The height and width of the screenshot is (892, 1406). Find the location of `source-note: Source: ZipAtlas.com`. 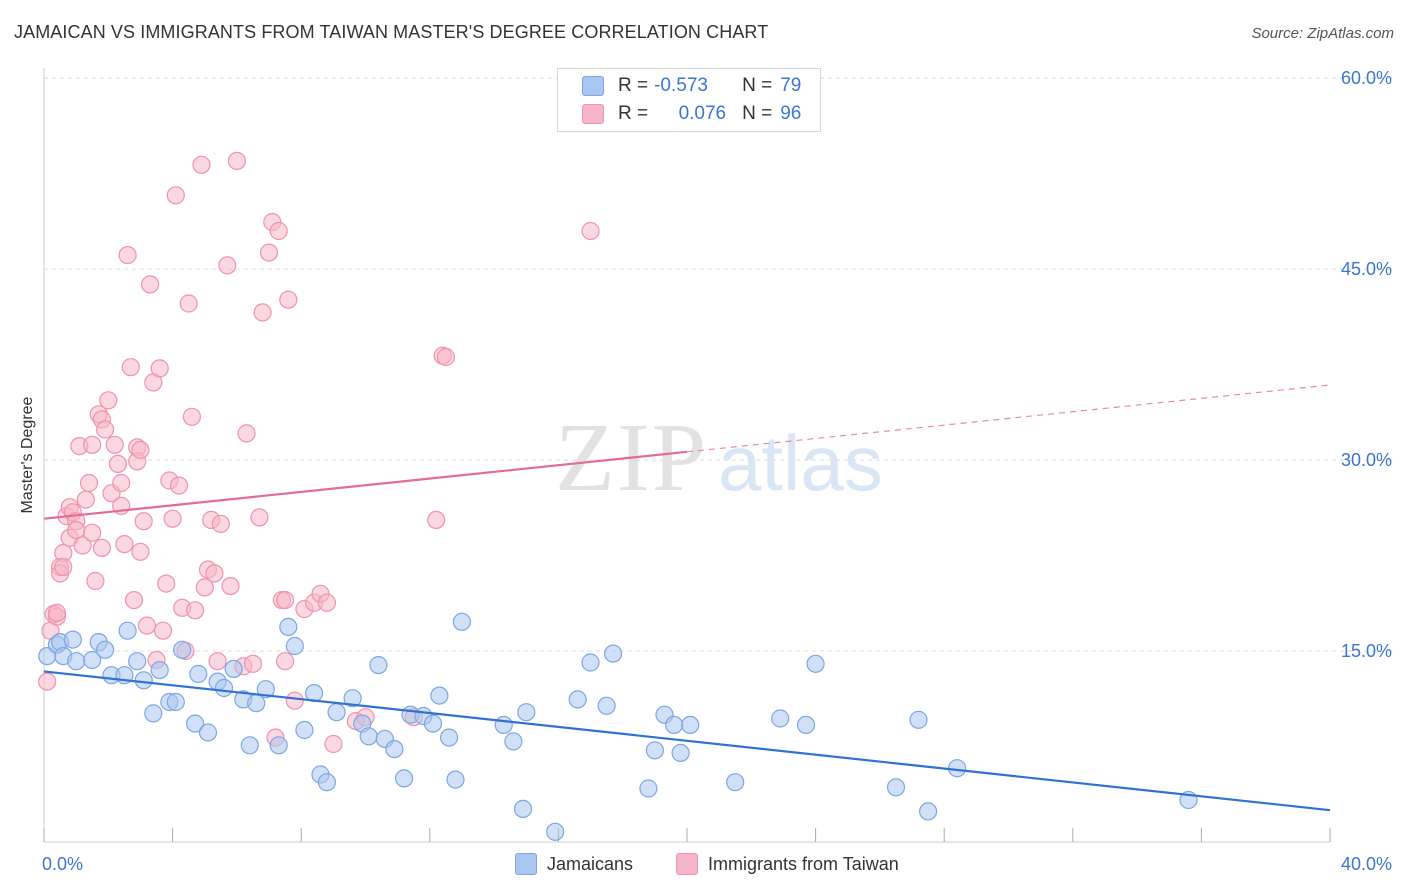

source-note: Source: ZipAtlas.com is located at coordinates (1322, 33).